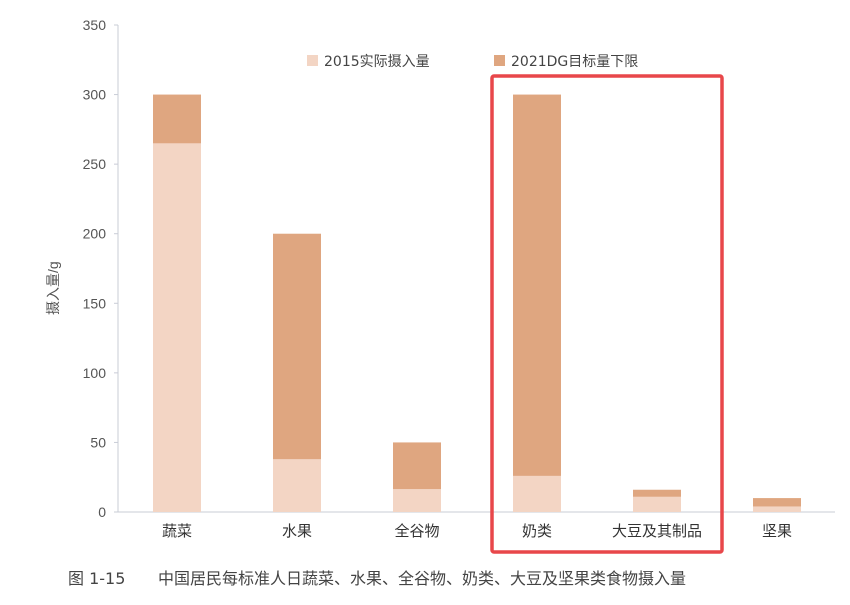 Image resolution: width=850 pixels, height=605 pixels. Describe the element at coordinates (95, 25) in the screenshot. I see `y-tick-label: 350` at that location.